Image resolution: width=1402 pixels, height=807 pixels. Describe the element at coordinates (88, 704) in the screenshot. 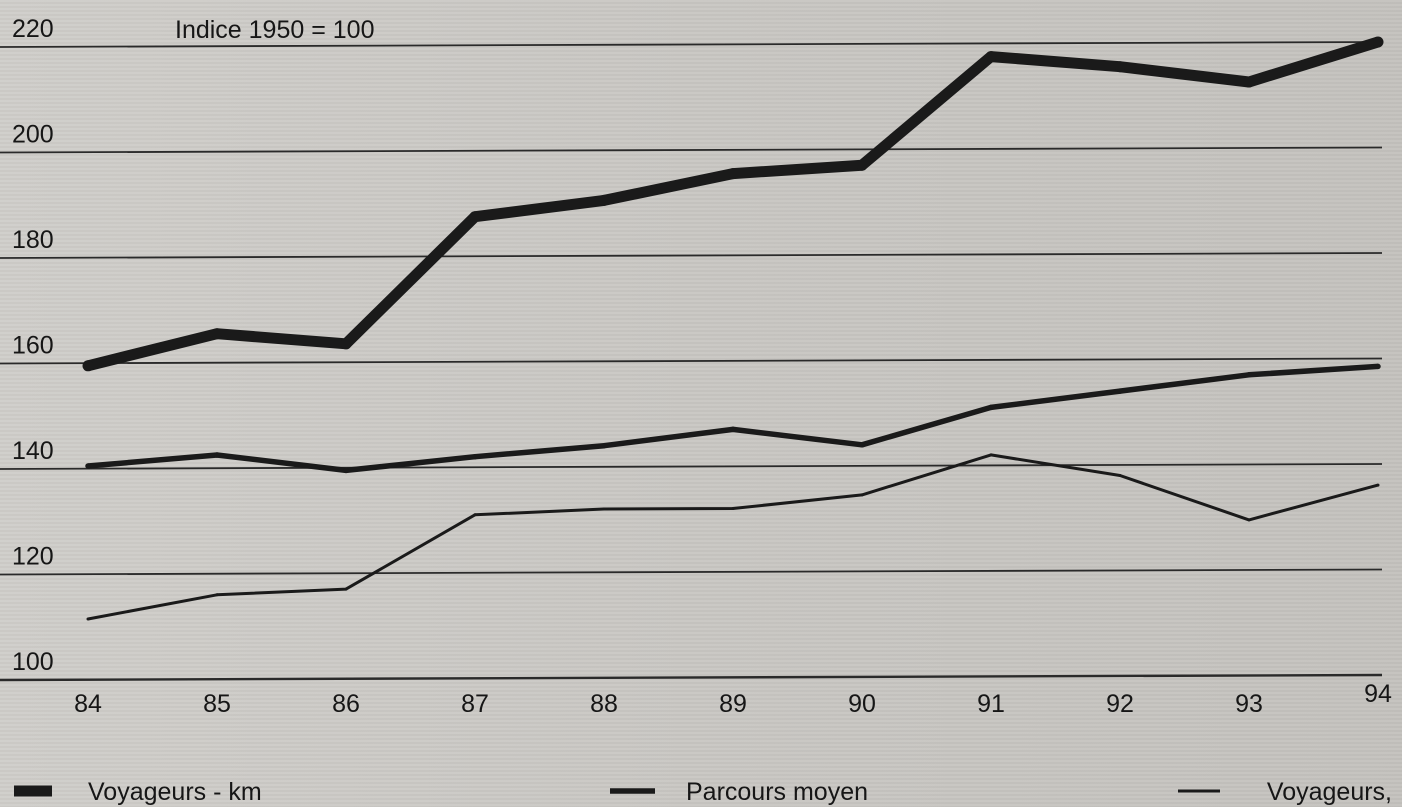

I see `x-tick-label-84: 84` at that location.